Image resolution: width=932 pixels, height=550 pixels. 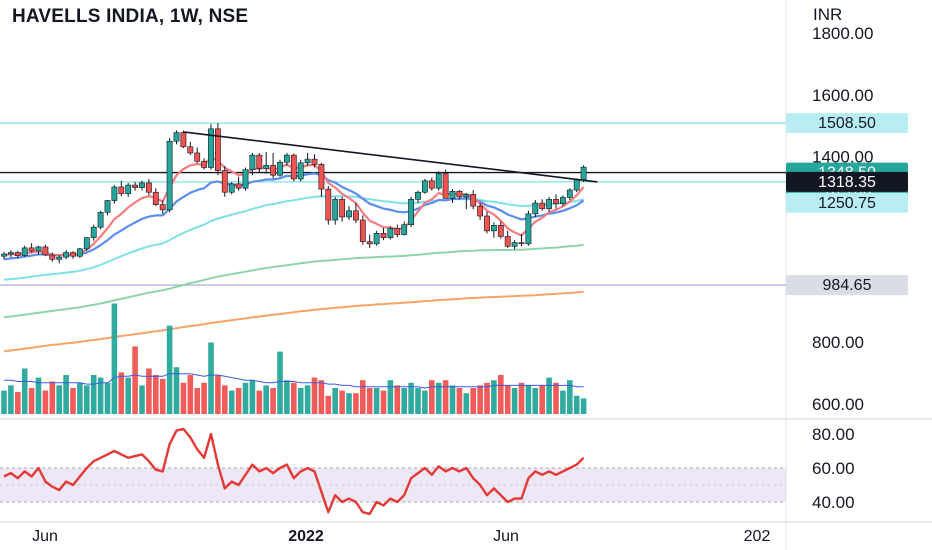 I want to click on price-label-text: 1318.35, so click(x=847, y=182).